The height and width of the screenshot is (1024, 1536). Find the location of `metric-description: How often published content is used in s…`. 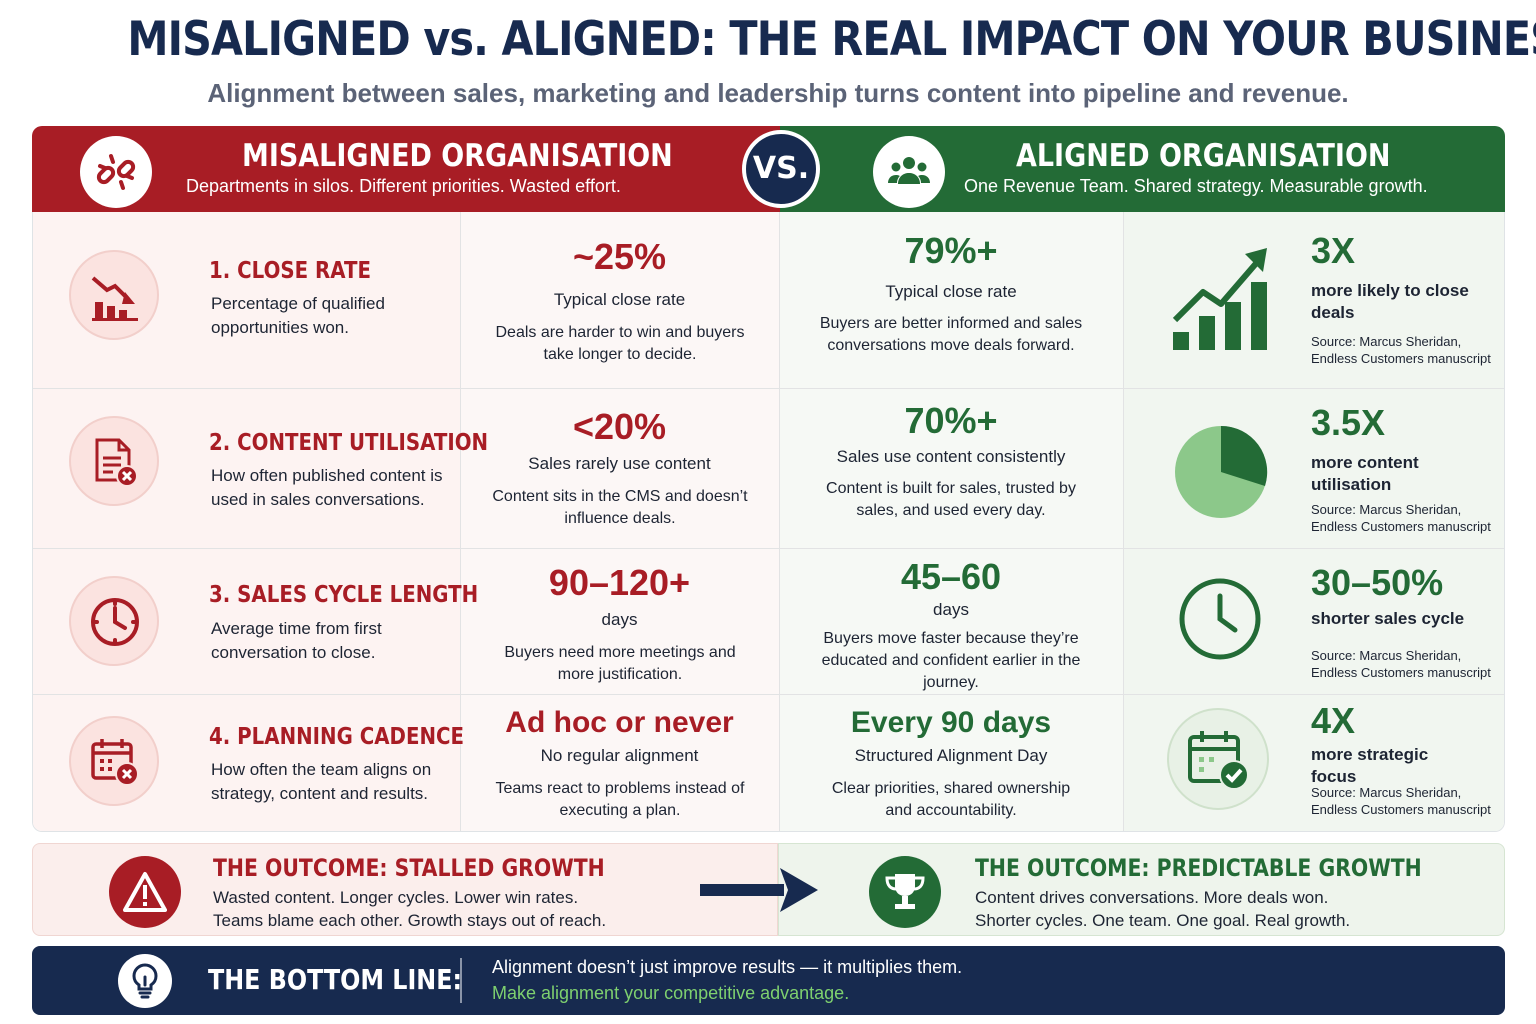

metric-description: How often published content is used in s… is located at coordinates (327, 487).